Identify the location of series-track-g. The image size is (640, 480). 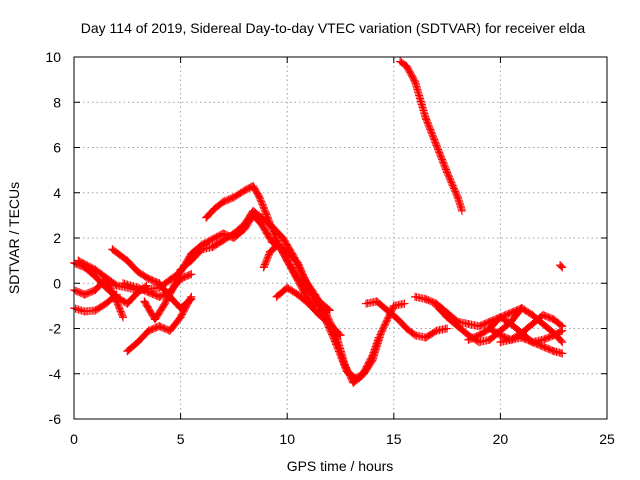
(159, 324).